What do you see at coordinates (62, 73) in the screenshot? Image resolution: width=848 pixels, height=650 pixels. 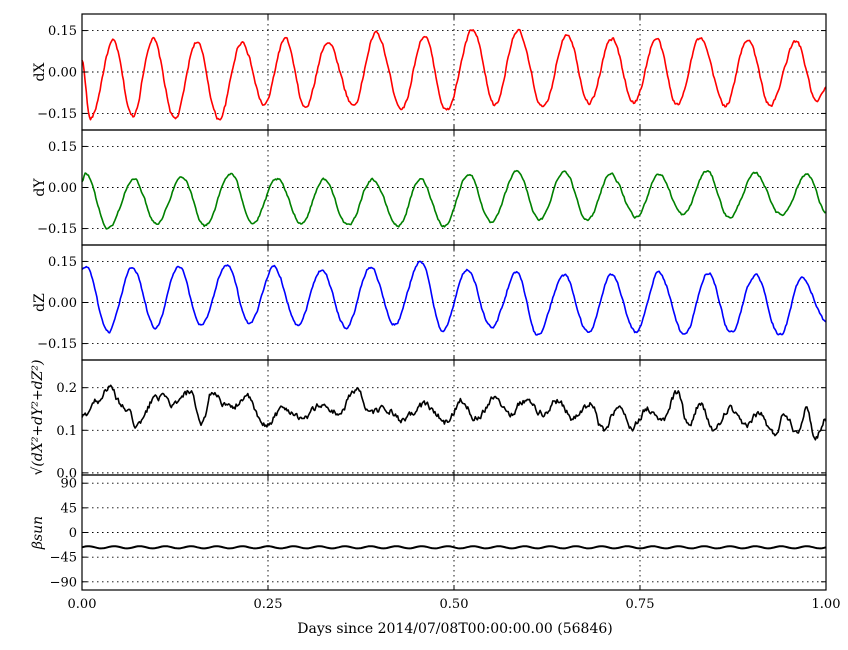 I see `y-tick-label-dX-1: 0.00` at bounding box center [62, 73].